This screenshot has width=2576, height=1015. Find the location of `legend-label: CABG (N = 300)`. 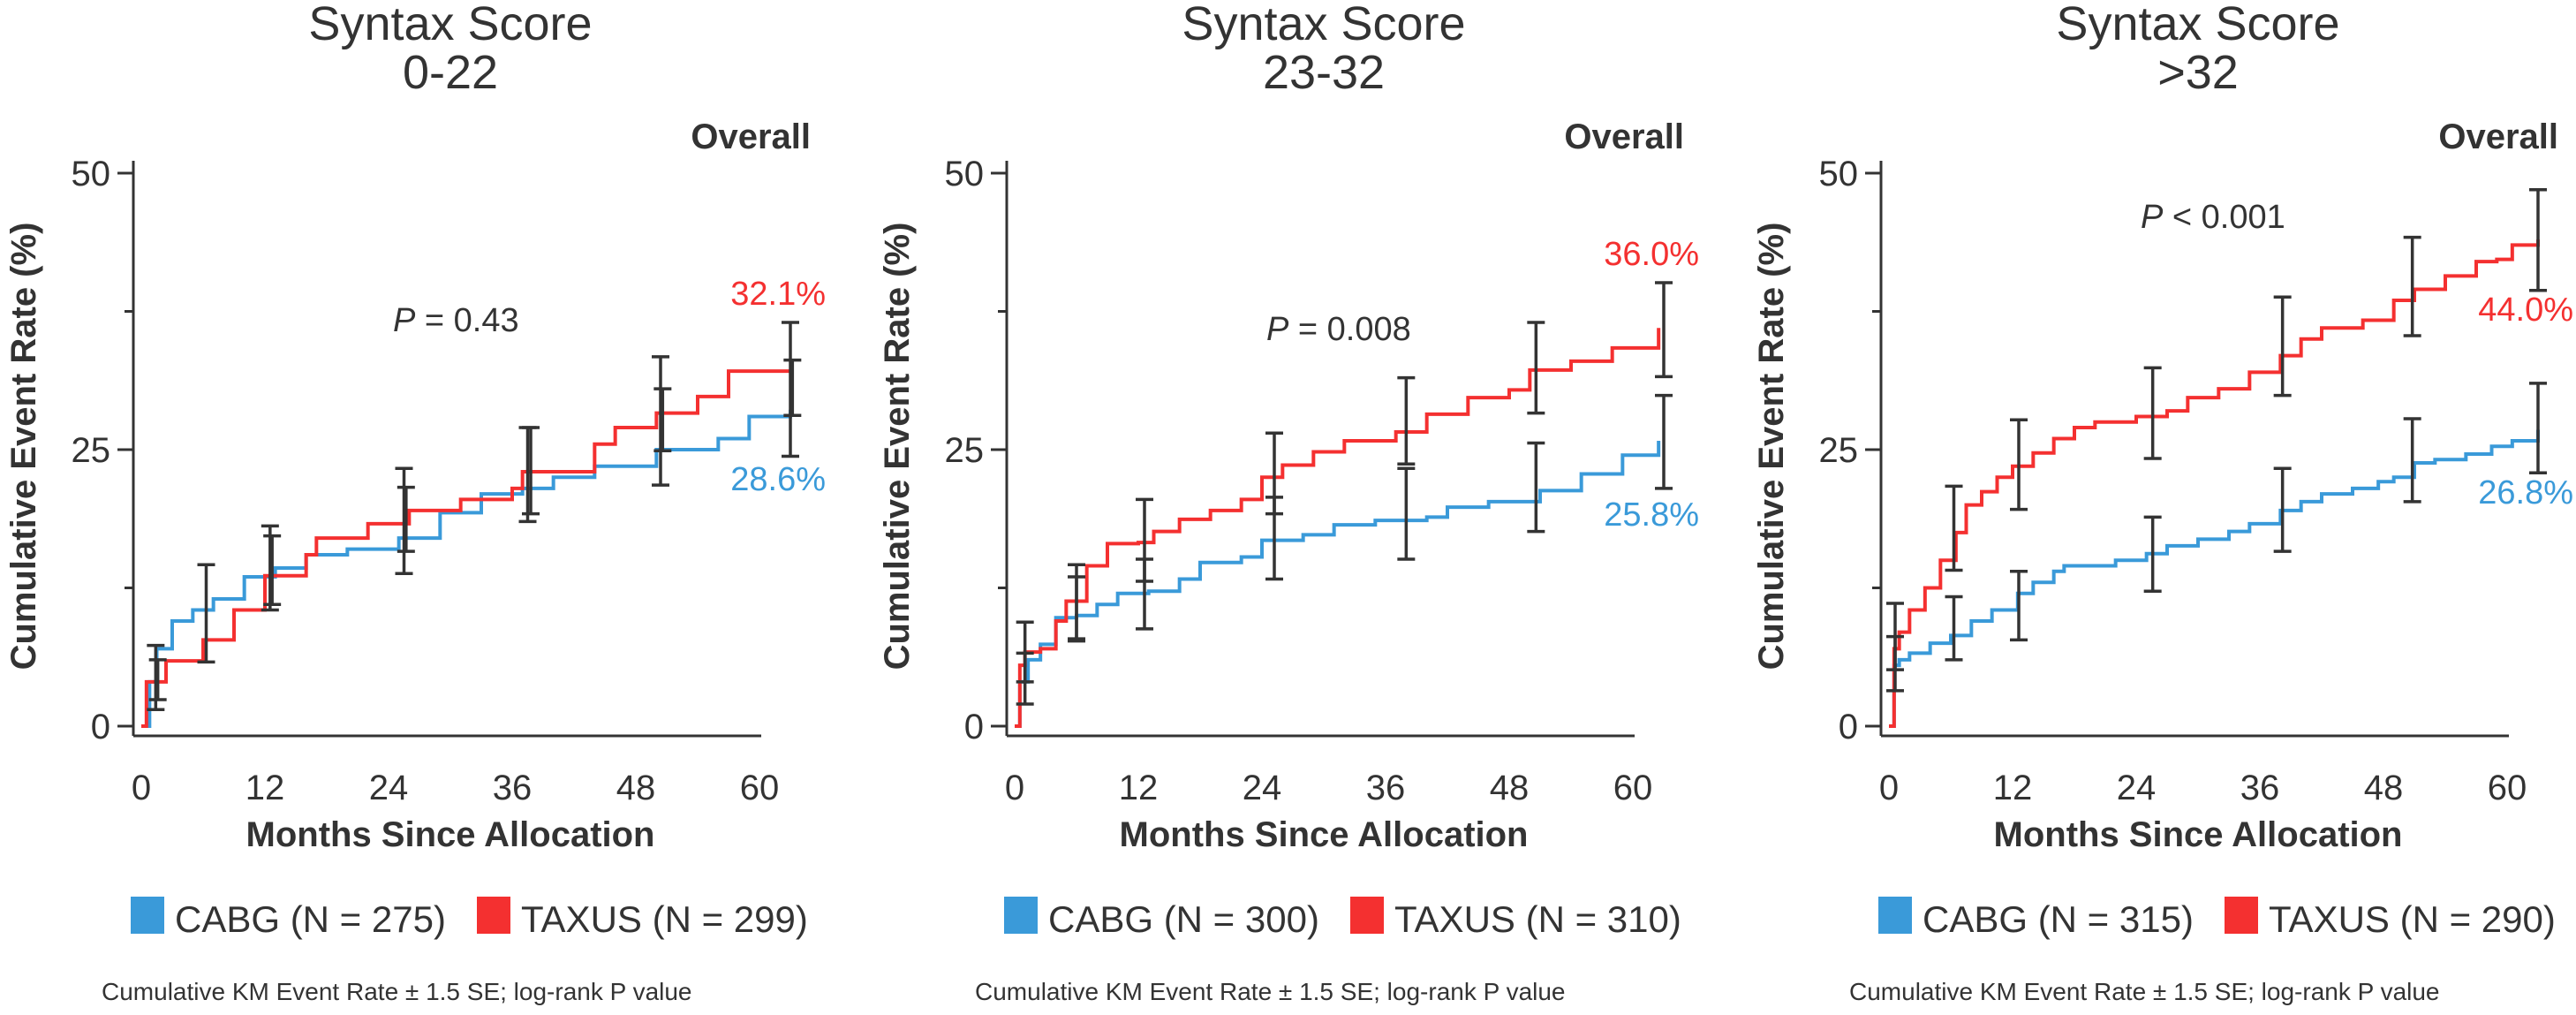

legend-label: CABG (N = 300) is located at coordinates (1183, 919).